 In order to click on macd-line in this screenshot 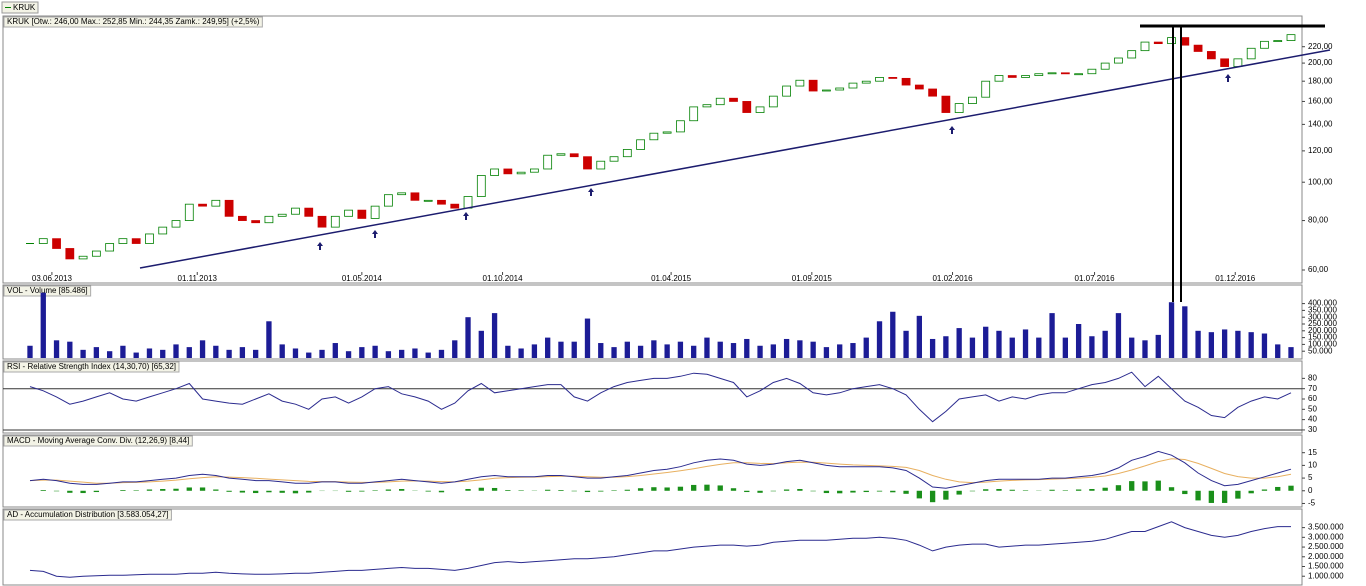, I will do `click(660, 469)`.